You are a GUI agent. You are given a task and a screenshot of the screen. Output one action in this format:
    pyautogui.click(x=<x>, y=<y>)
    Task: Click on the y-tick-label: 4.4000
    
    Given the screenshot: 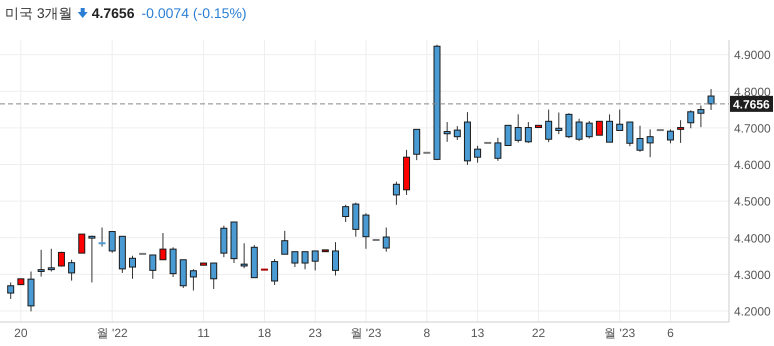 What is the action you would take?
    pyautogui.click(x=753, y=238)
    